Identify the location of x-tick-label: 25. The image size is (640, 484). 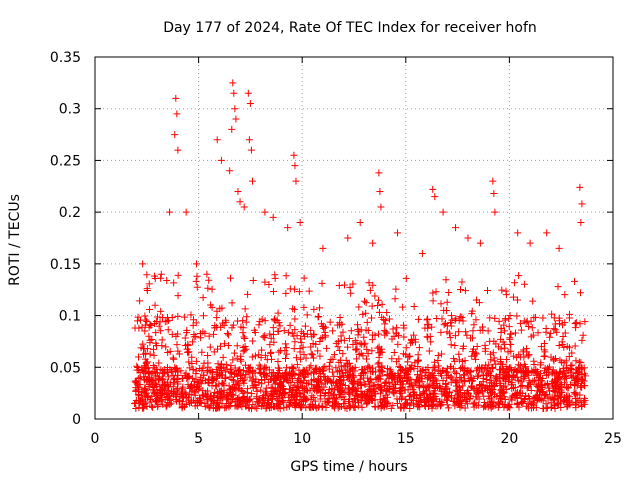
(613, 439).